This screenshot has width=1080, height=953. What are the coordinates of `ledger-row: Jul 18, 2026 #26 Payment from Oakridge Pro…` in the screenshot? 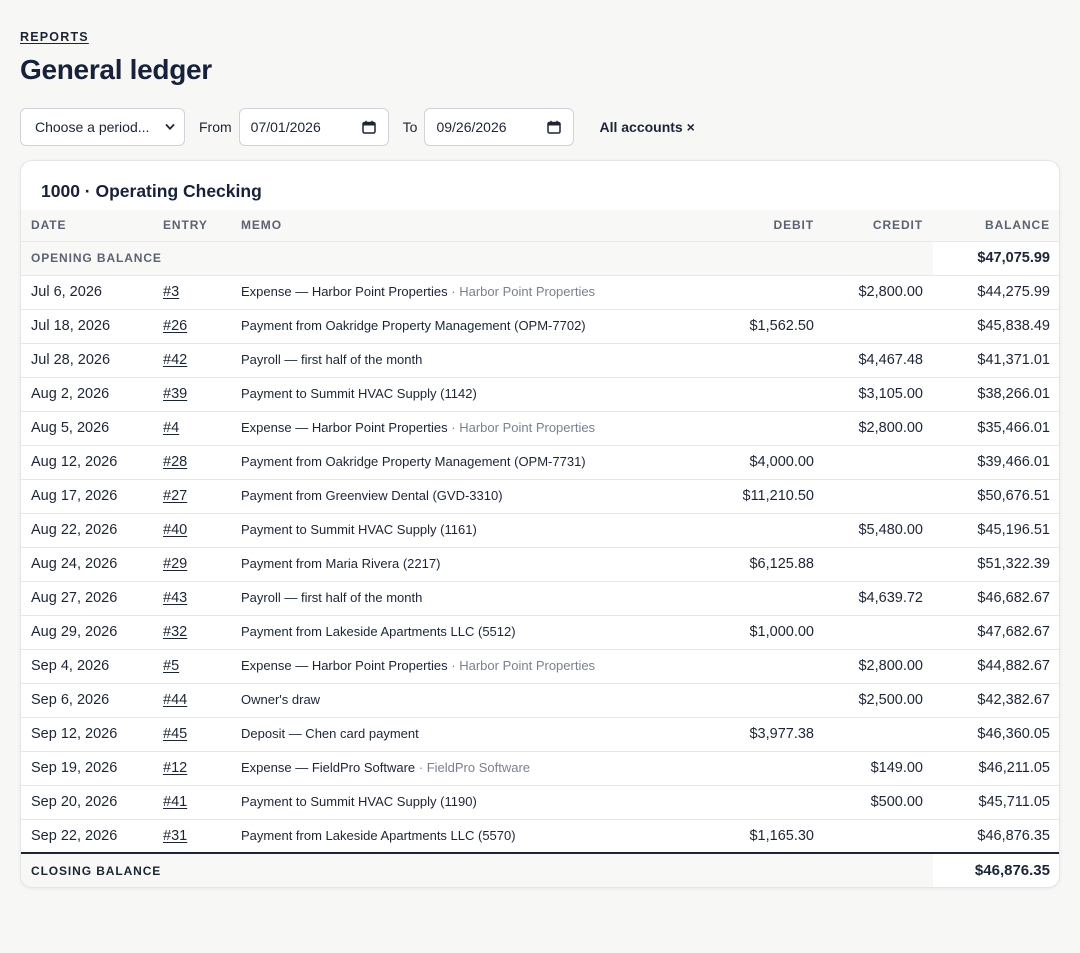 It's located at (540, 326).